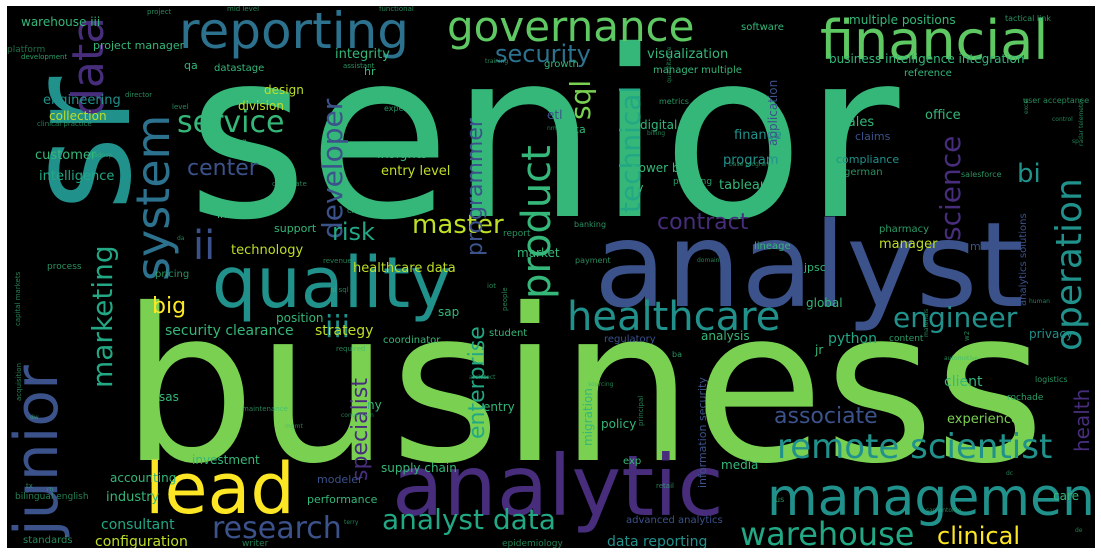  Describe the element at coordinates (1066, 496) in the screenshot. I see `cloud-word: care` at that location.